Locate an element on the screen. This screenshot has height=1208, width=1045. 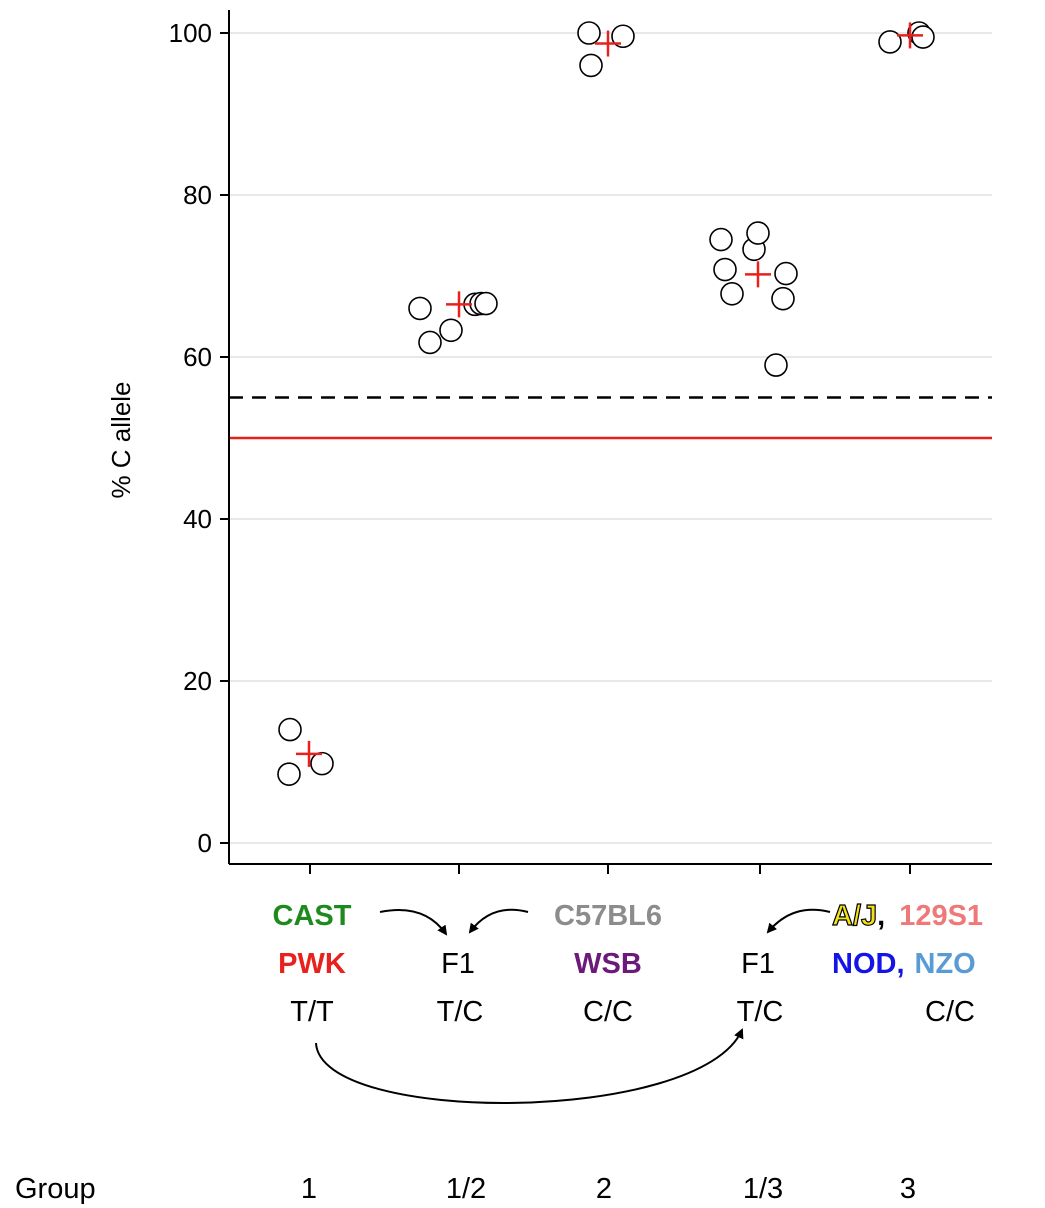
strain-cast: CAST is located at coordinates (312, 916).